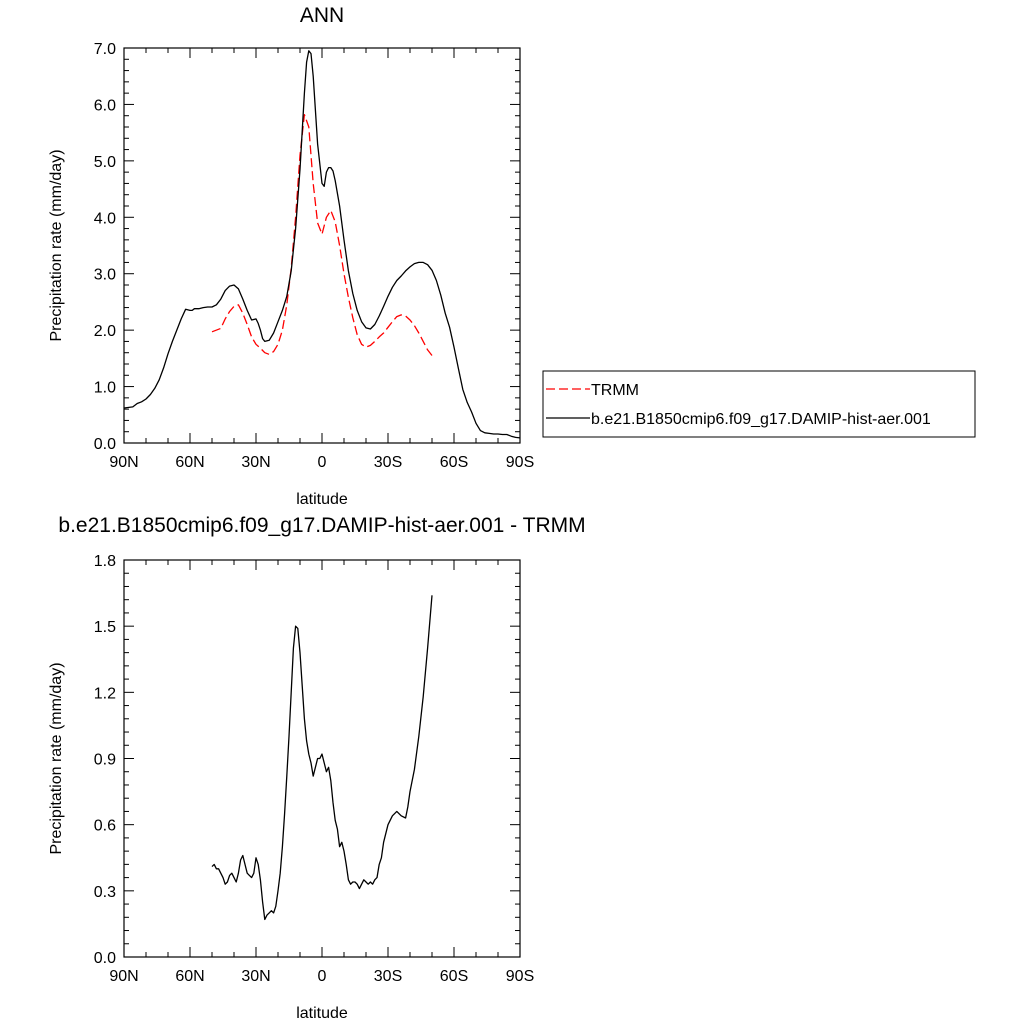  What do you see at coordinates (105, 826) in the screenshot?
I see `bottom-y-tick-label: 0.6` at bounding box center [105, 826].